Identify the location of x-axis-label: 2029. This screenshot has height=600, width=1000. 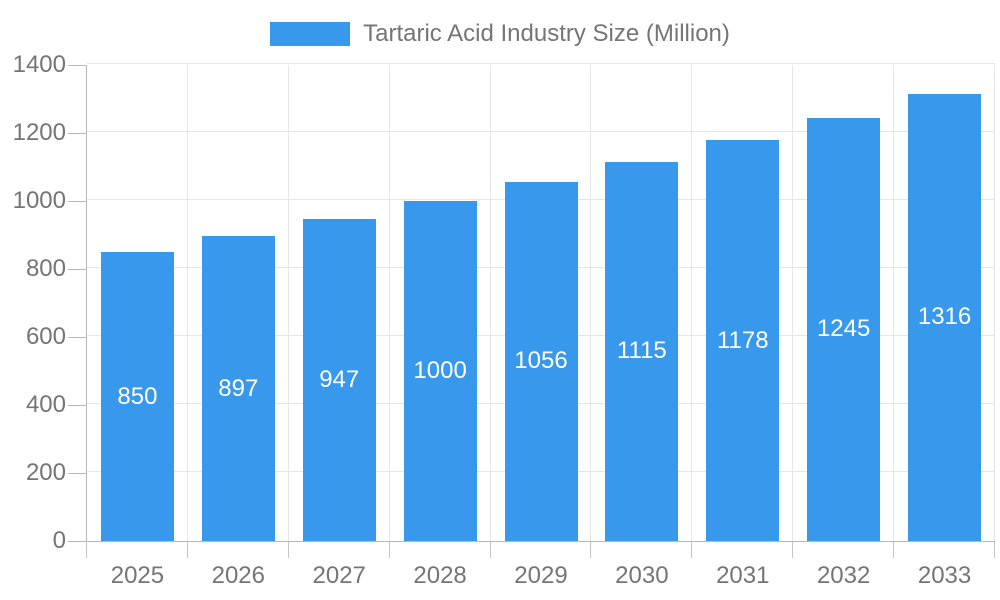
(541, 575).